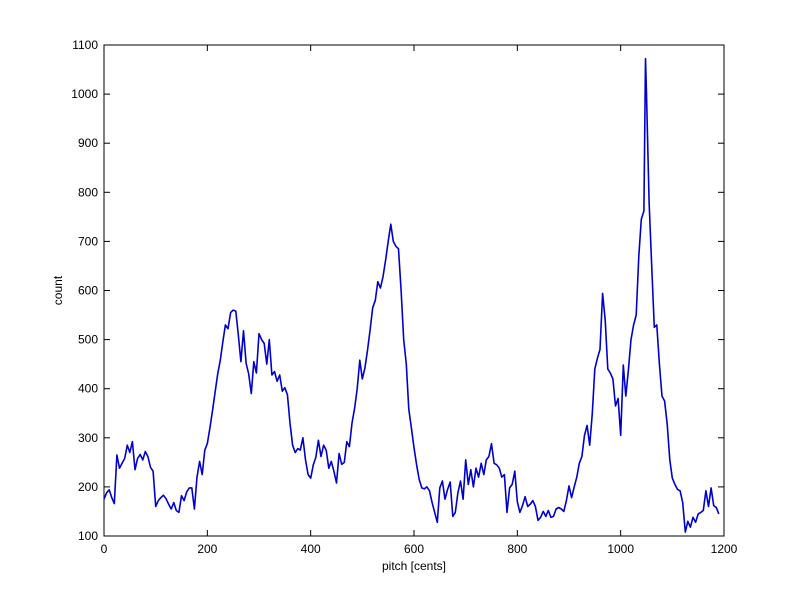 This screenshot has height=600, width=800. I want to click on x-tick-label: 800, so click(517, 549).